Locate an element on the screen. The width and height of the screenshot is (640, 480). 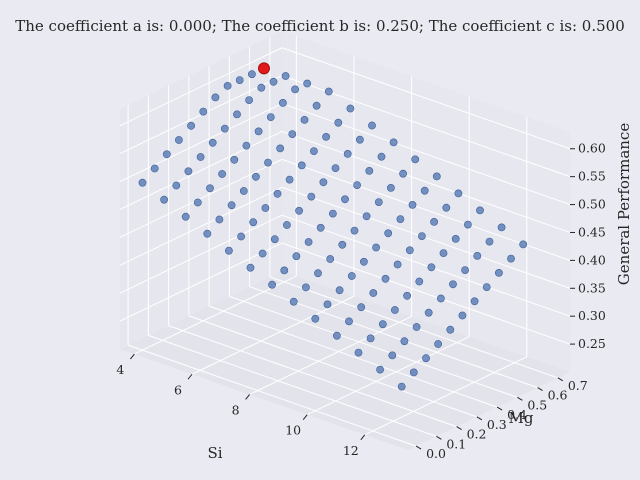
y-axis-label: Mg is located at coordinates (521, 418).